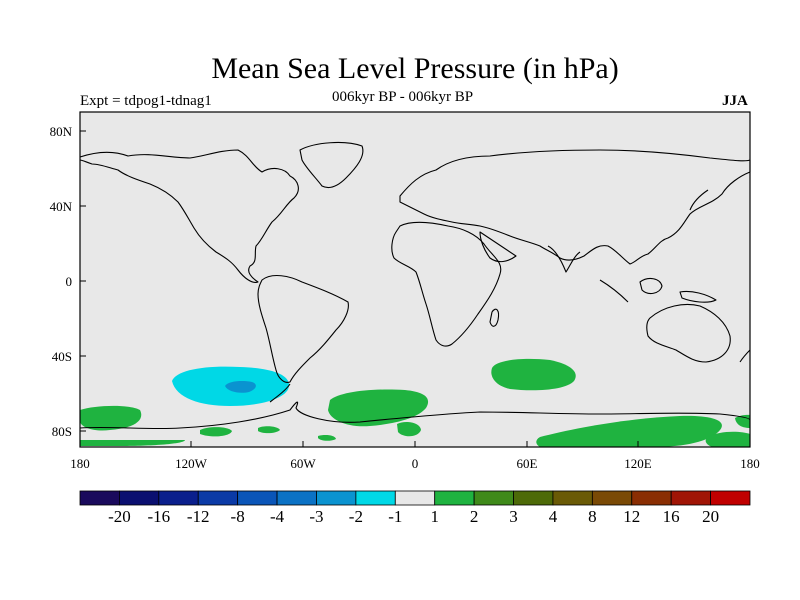 The width and height of the screenshot is (800, 600). I want to click on lon-tick-label: 60E, so click(527, 463).